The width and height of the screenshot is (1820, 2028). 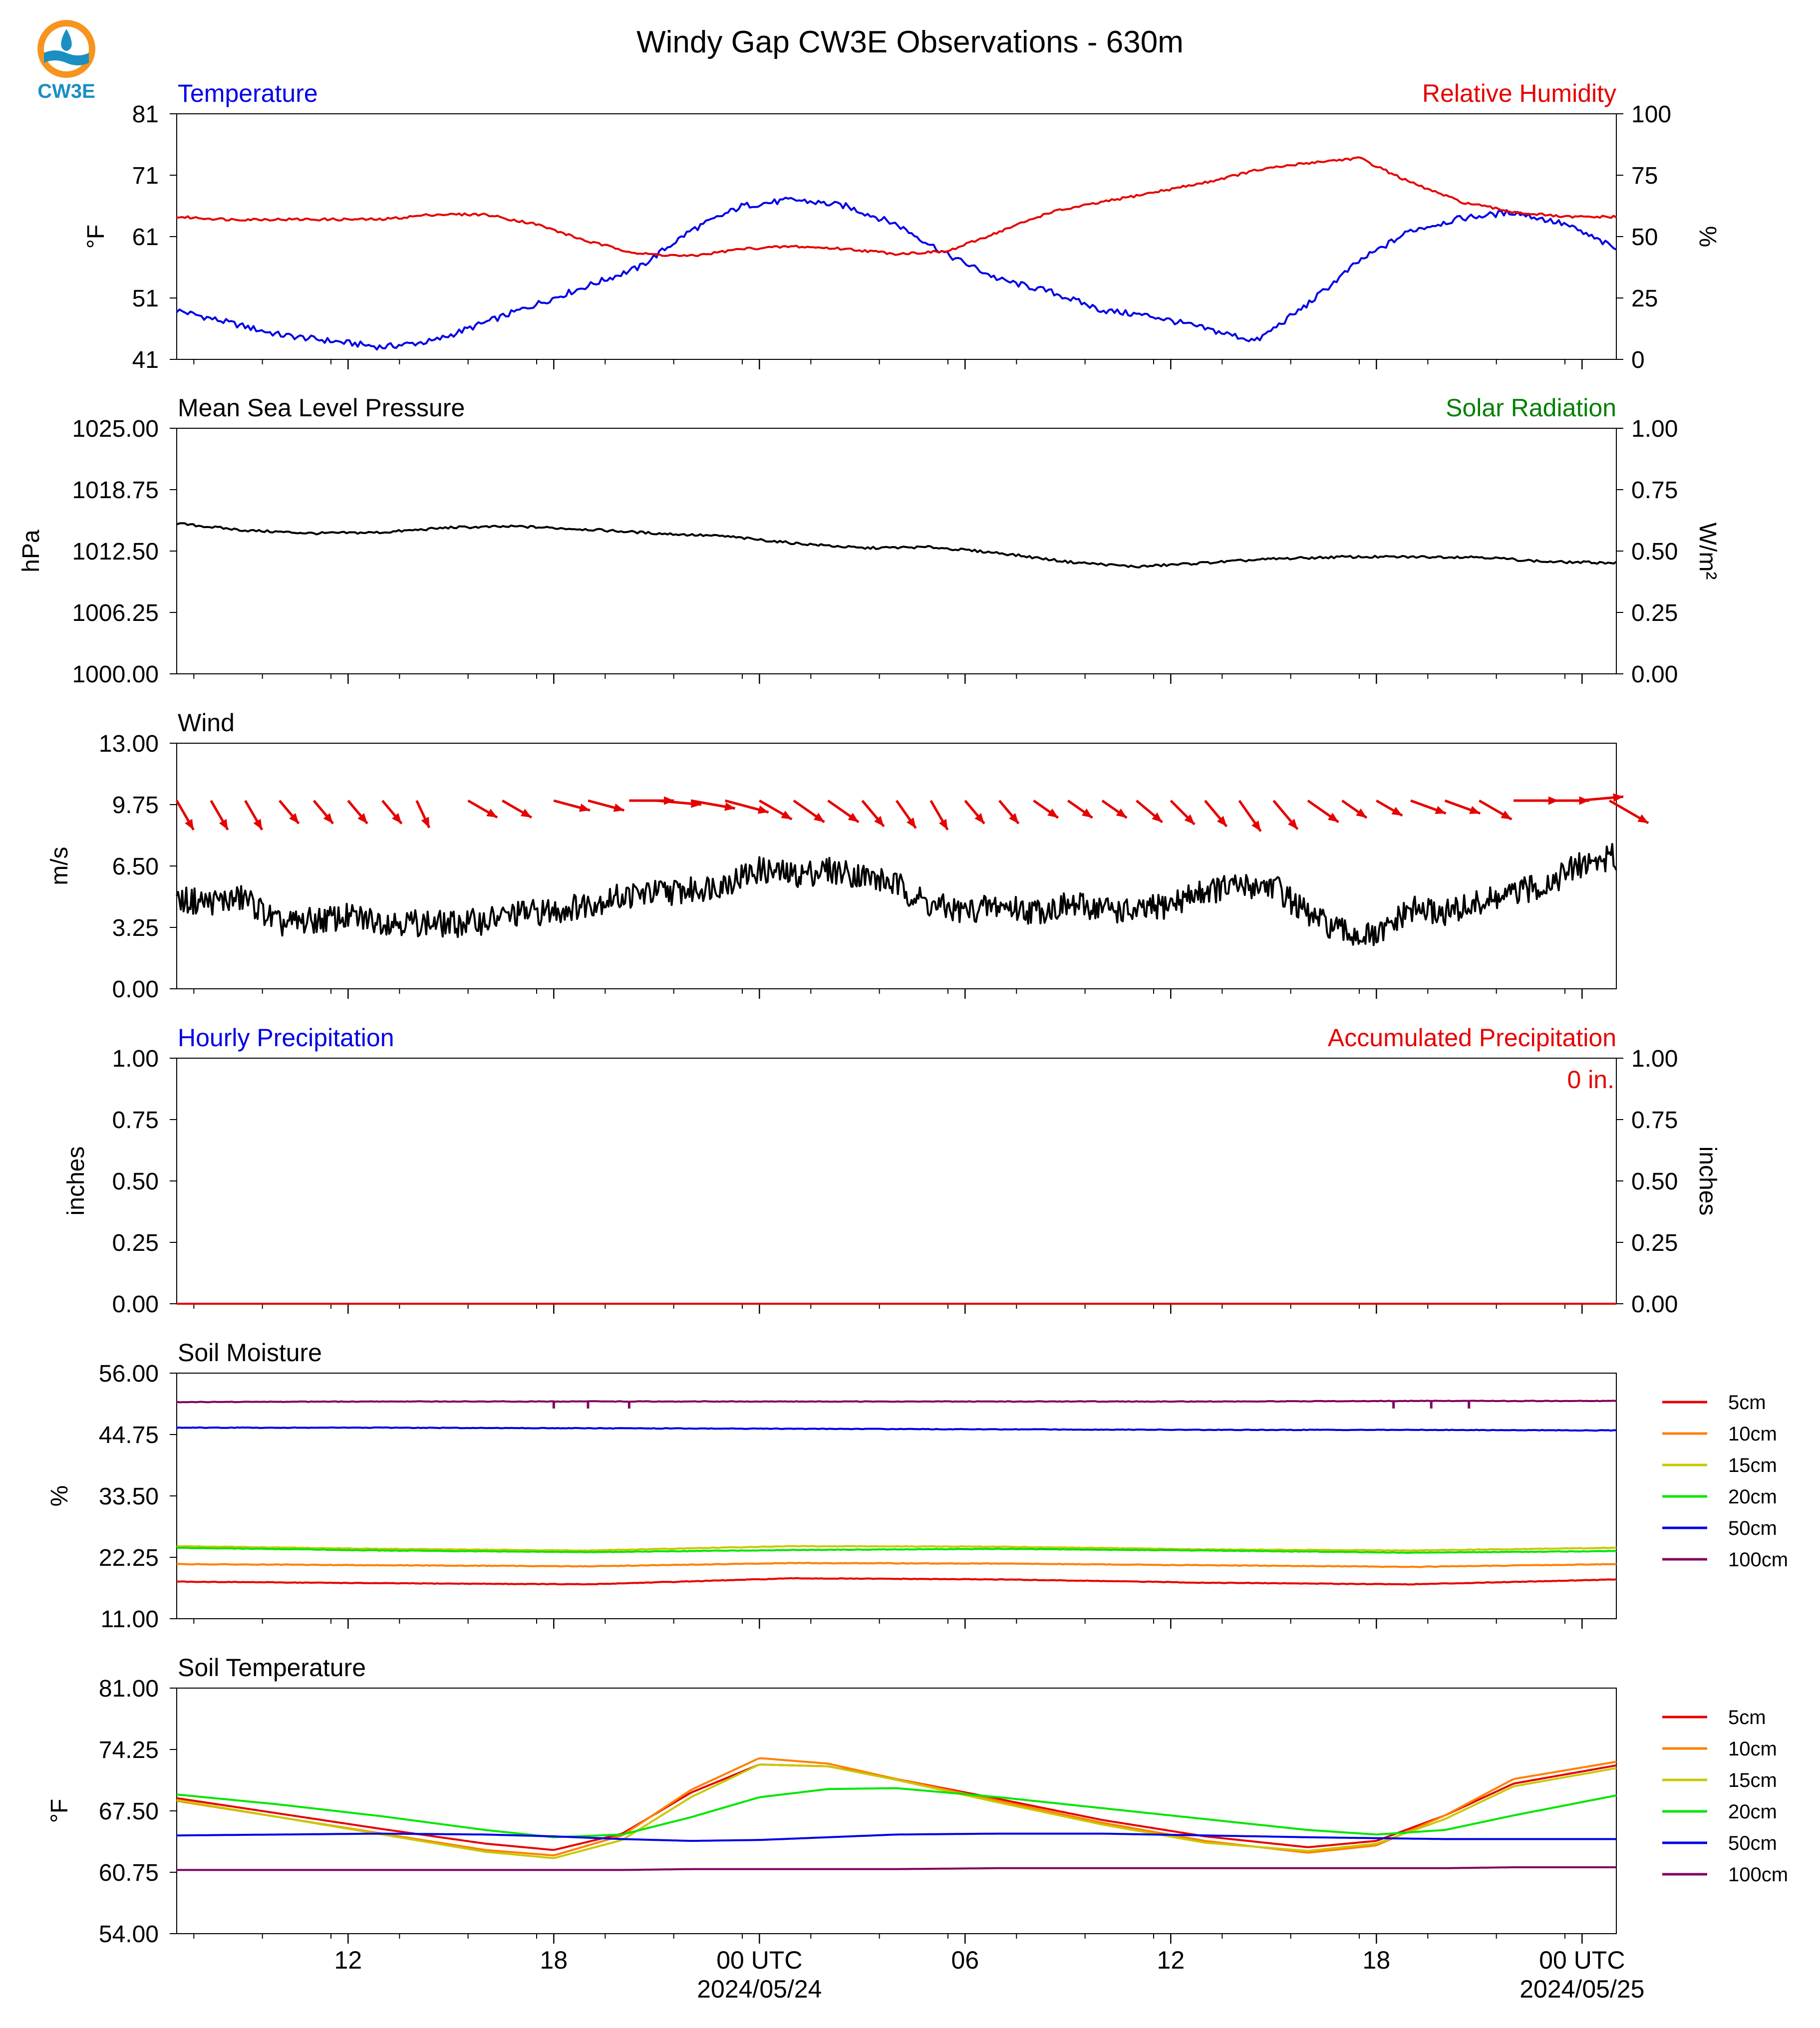 I want to click on series-line-20cm, so click(x=896, y=1812).